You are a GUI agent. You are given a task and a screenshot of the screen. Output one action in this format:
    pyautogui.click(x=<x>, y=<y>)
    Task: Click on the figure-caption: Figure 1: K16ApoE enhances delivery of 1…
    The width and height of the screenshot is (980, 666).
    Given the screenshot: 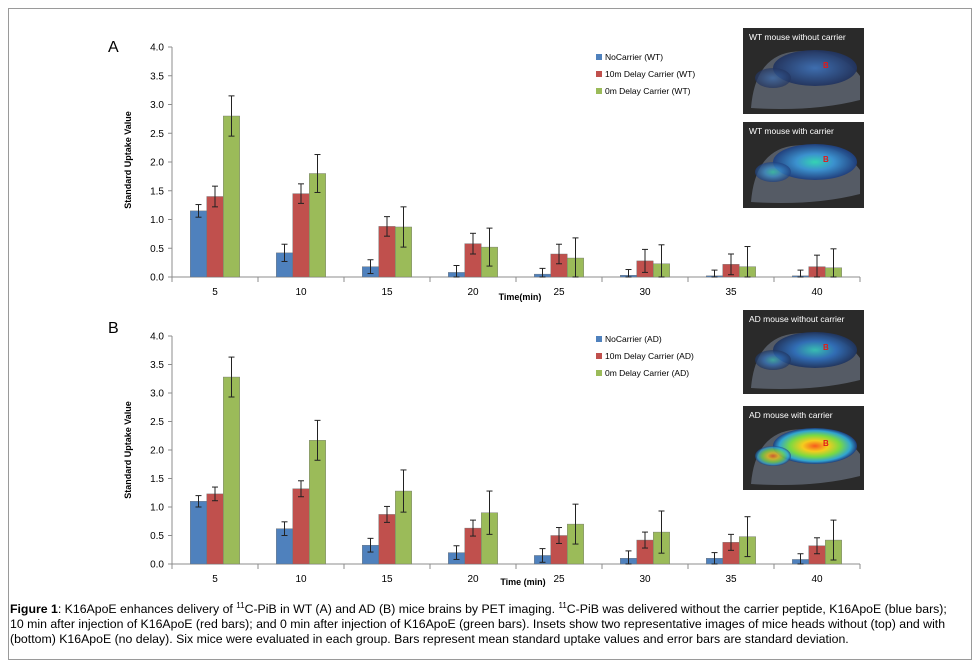 What is the action you would take?
    pyautogui.click(x=485, y=622)
    